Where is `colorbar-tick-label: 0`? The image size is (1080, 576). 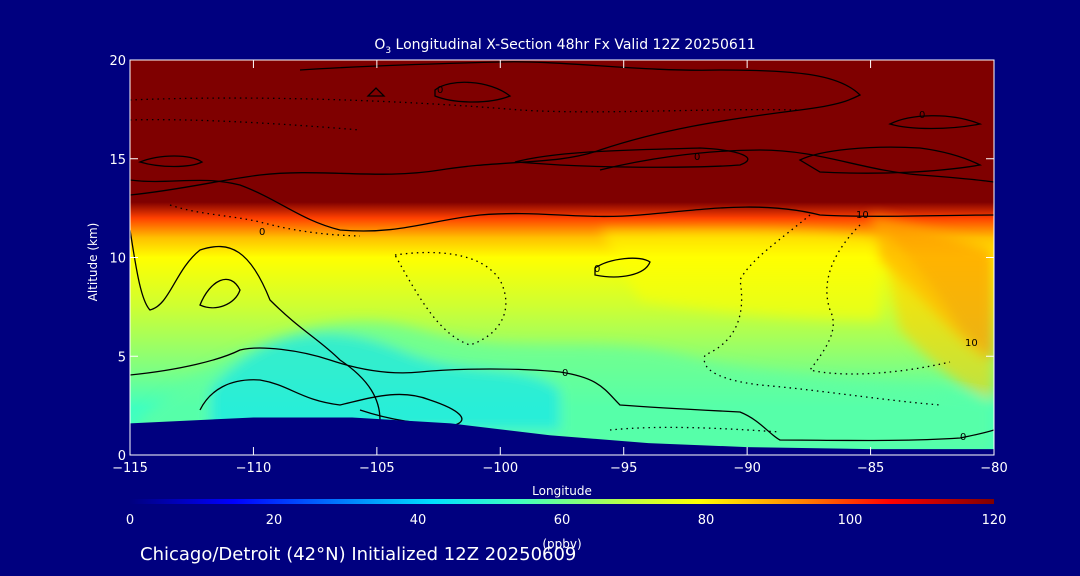
colorbar-tick-label: 0 is located at coordinates (130, 520).